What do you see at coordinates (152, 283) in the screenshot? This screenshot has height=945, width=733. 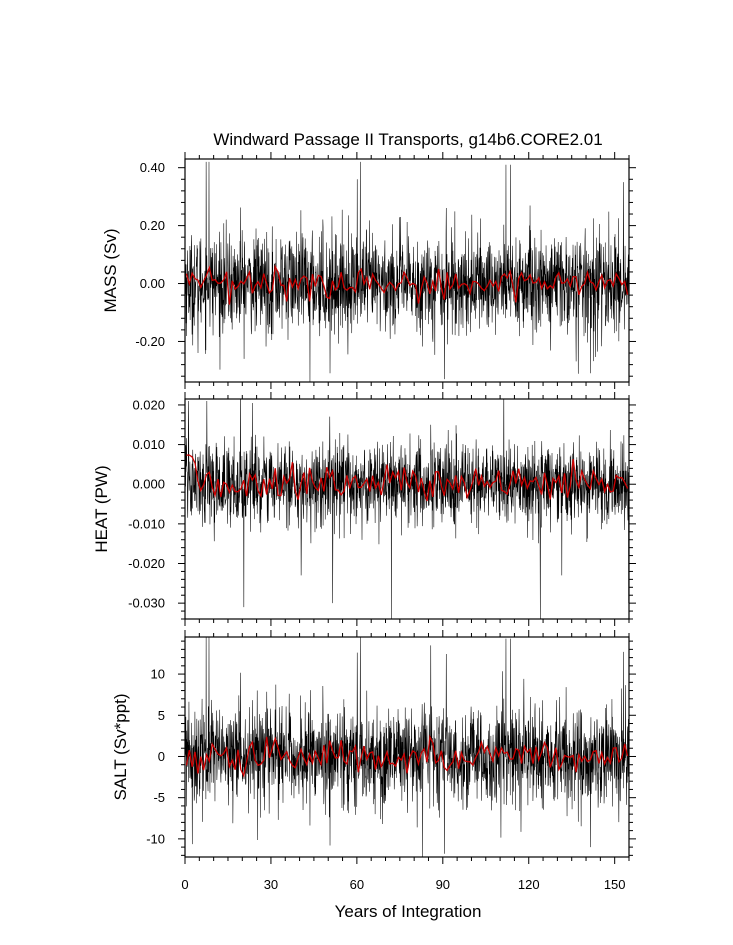 I see `y-tick-label: 0.00` at bounding box center [152, 283].